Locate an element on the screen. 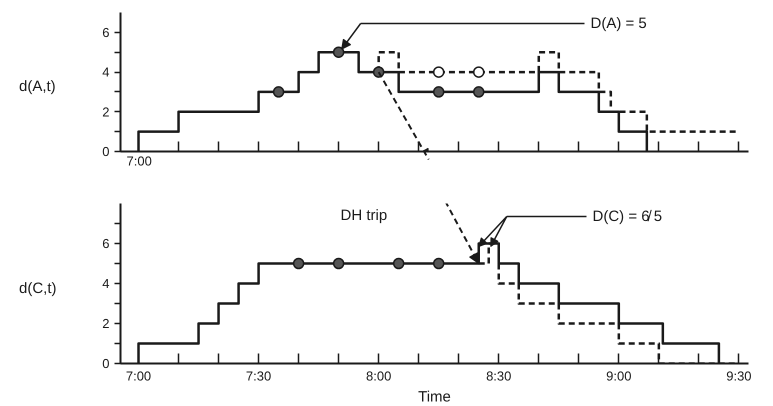  annotation: D(A) = 5 is located at coordinates (618, 23).